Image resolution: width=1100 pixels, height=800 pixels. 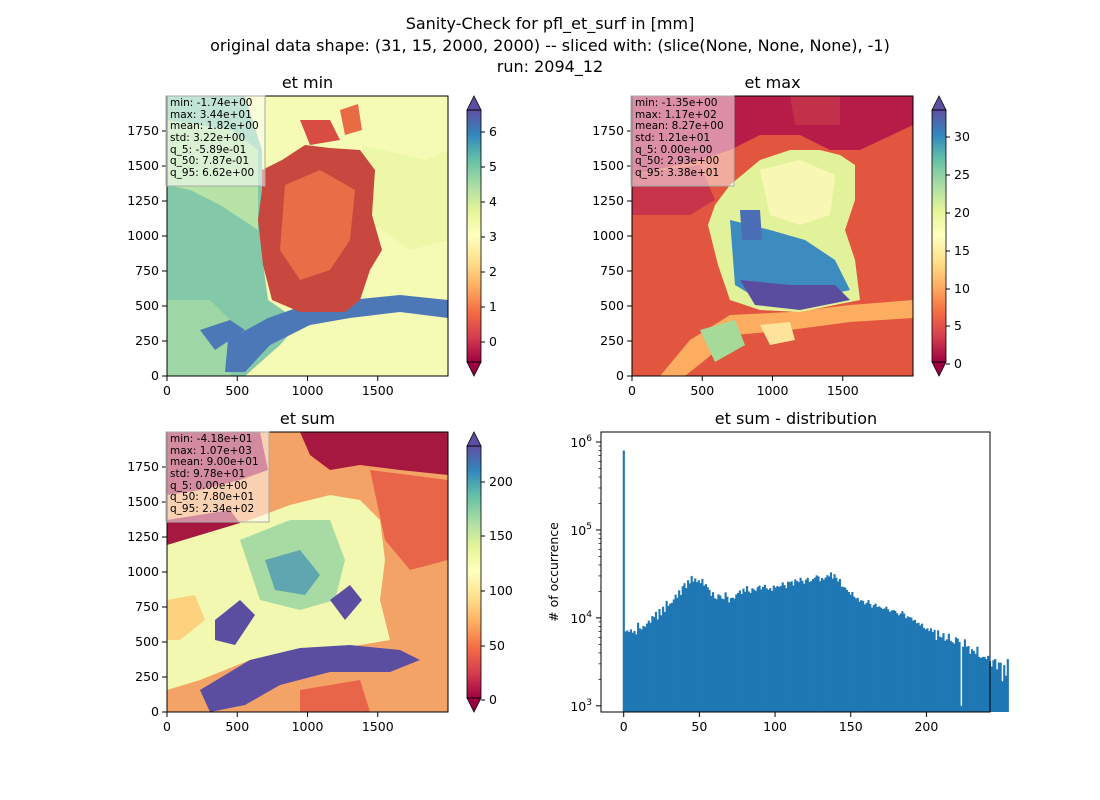 What do you see at coordinates (962, 136) in the screenshot?
I see `colorbar-tick-label: 30` at bounding box center [962, 136].